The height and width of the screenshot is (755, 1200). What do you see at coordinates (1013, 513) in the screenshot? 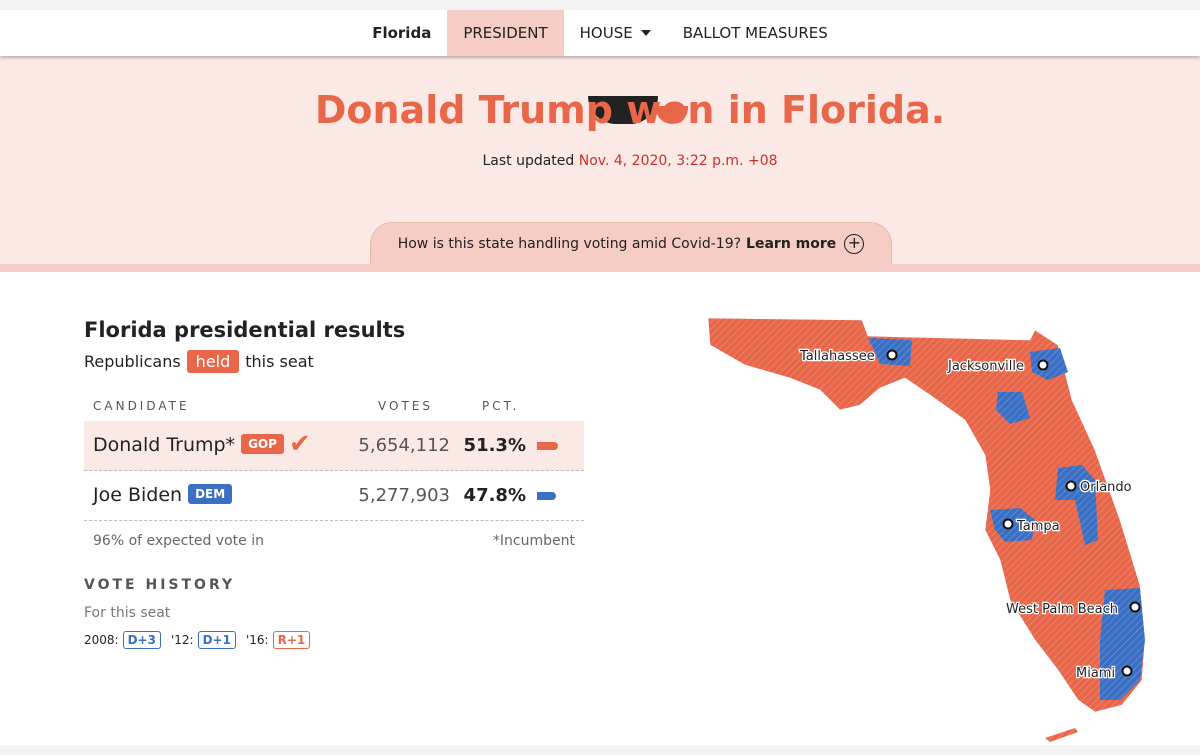
I see `city-markers` at bounding box center [1013, 513].